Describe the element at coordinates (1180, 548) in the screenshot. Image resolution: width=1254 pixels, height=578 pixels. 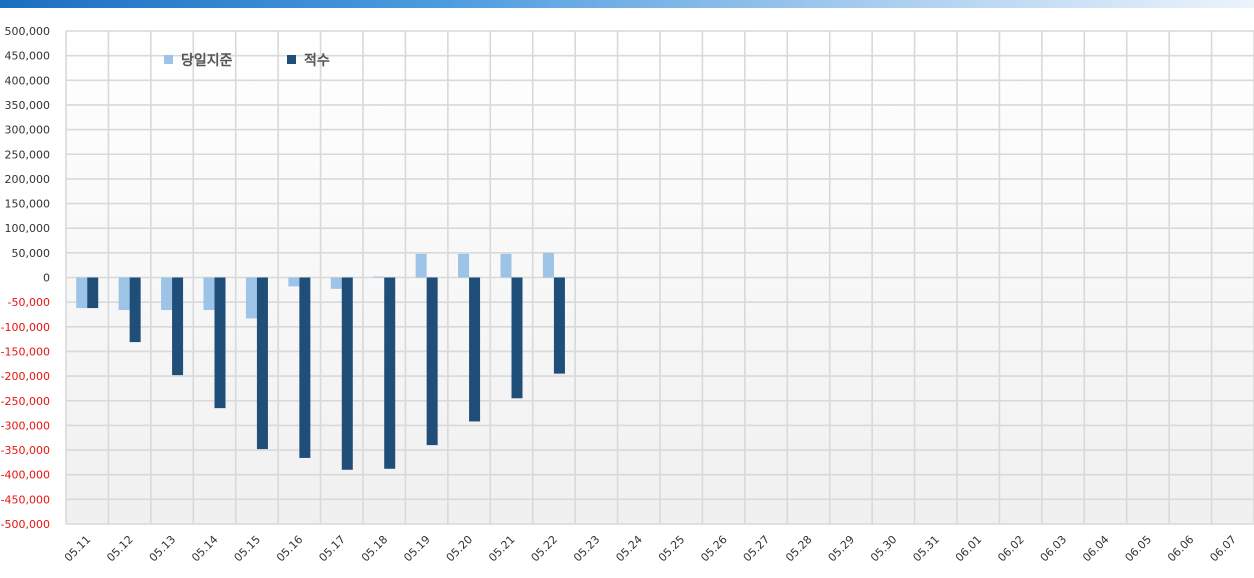
I see `x-tick-label: 06.06` at that location.